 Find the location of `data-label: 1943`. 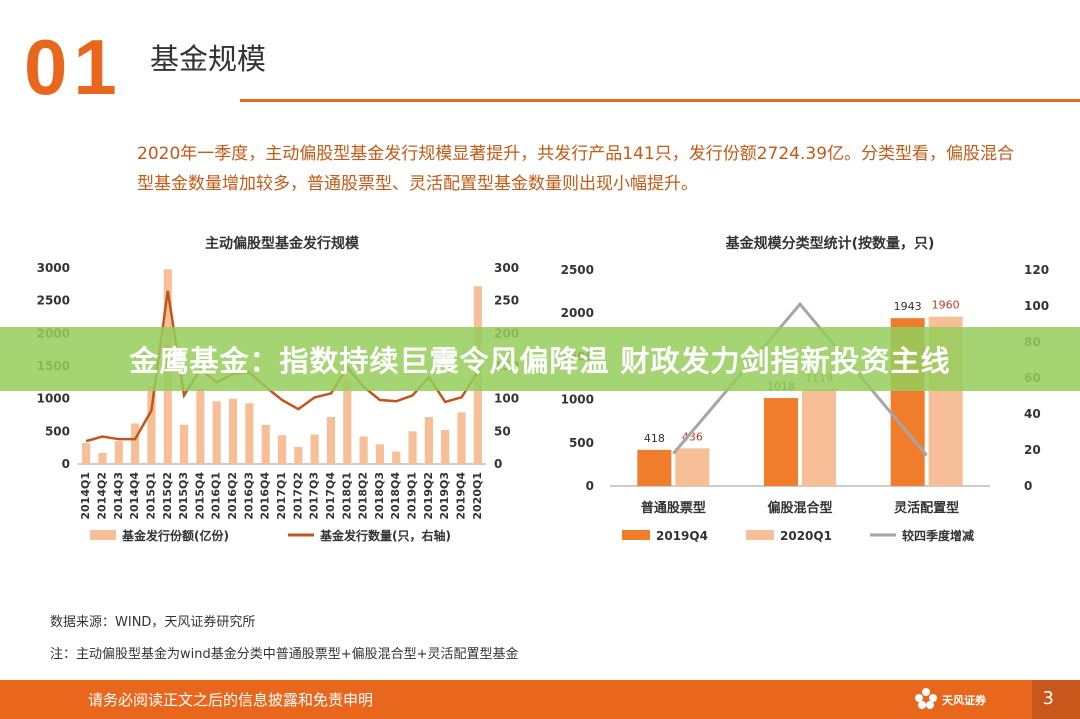

data-label: 1943 is located at coordinates (908, 306).